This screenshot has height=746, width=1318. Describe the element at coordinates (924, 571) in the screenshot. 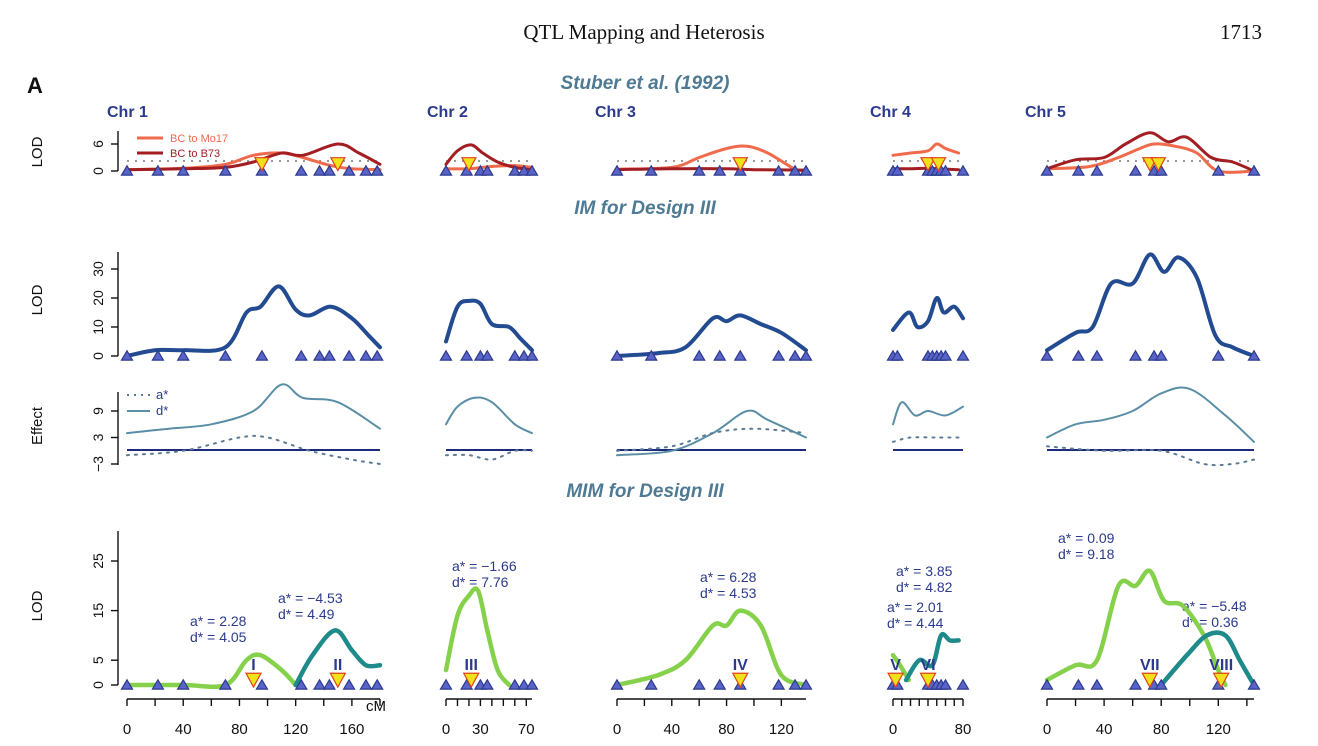

I see `qtl-V-a: a* = 3.85` at that location.